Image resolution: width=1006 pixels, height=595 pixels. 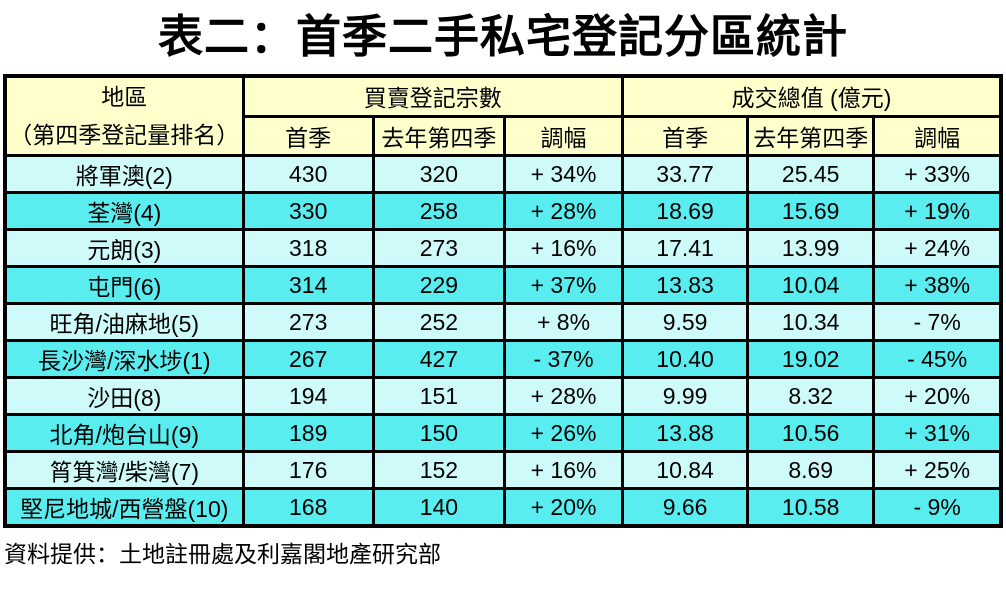 I want to click on value-cell: 9.99, so click(x=685, y=396).